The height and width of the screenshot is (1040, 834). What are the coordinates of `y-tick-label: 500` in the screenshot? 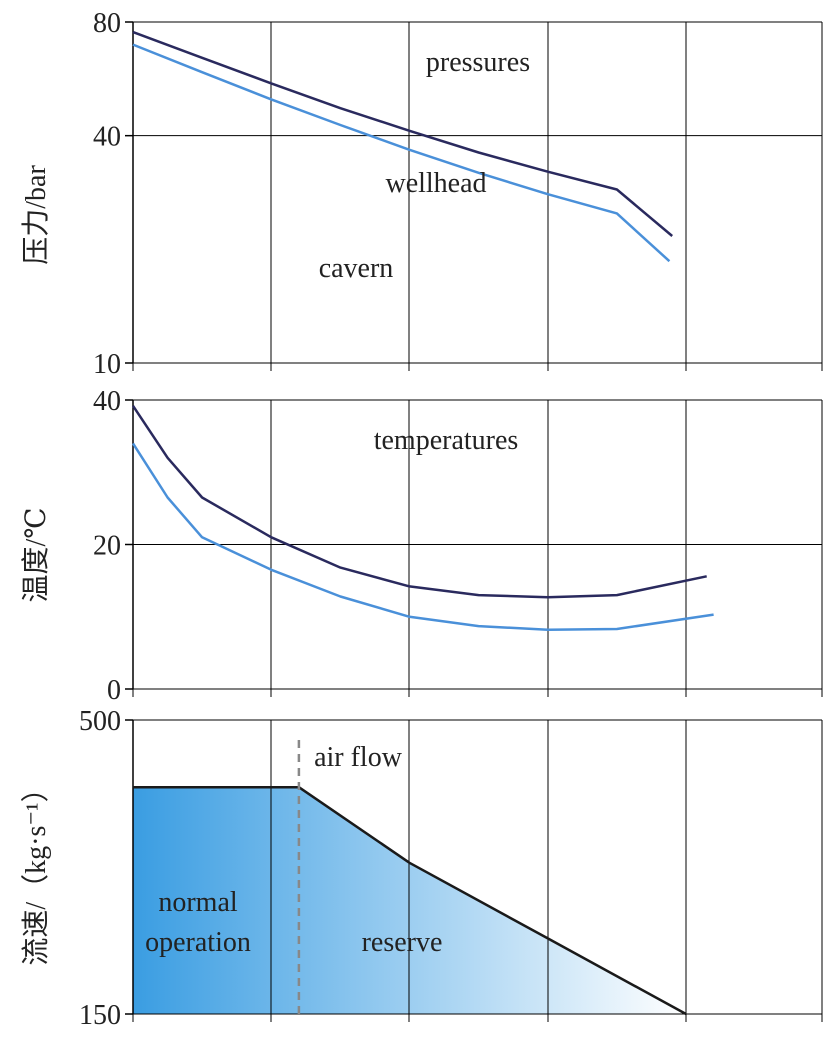 It's located at (100, 721).